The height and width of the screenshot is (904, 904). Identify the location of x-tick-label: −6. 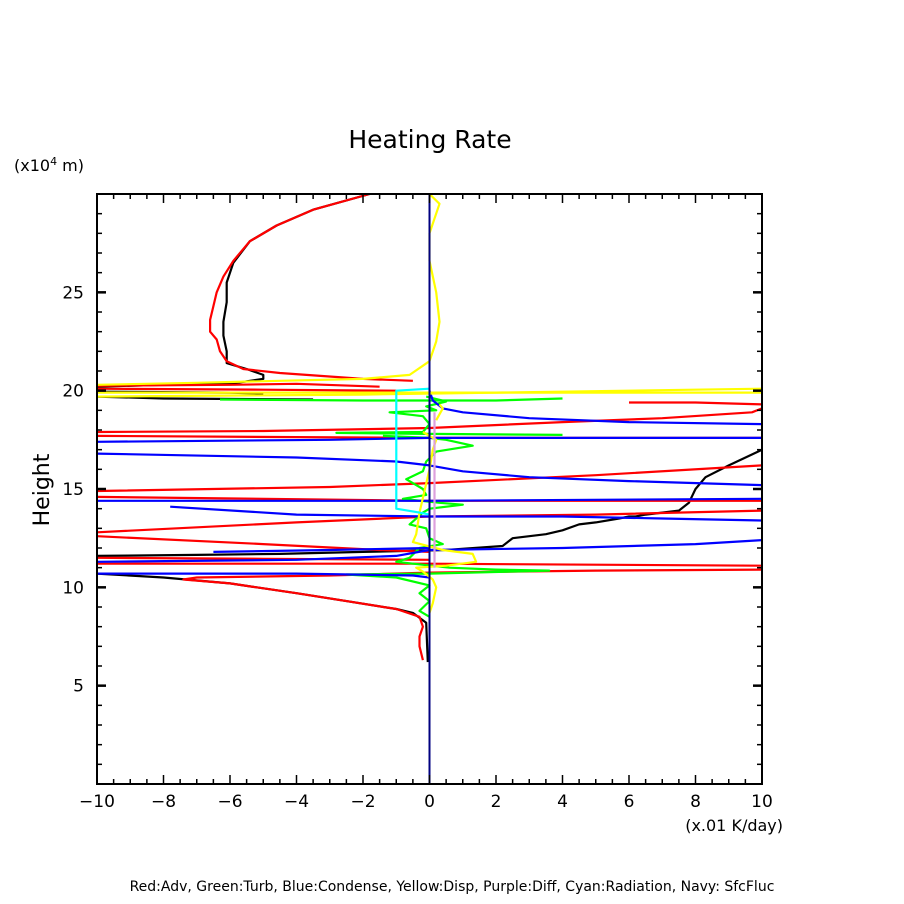
(229, 802).